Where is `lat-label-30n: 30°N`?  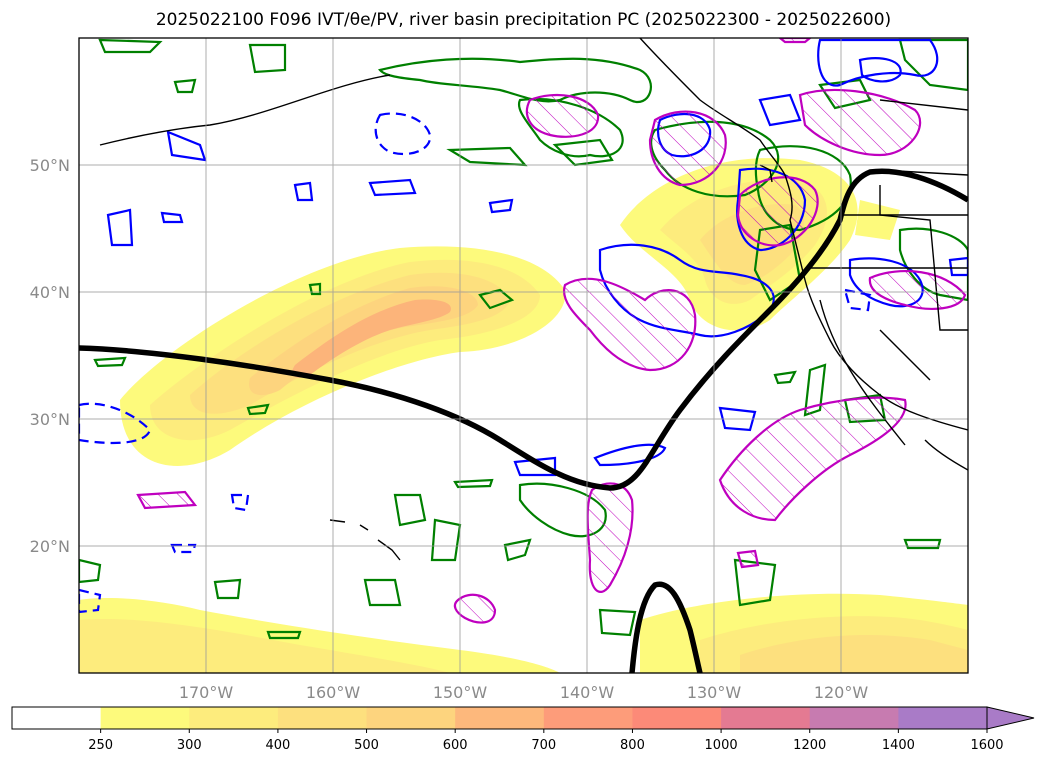 lat-label-30n: 30°N is located at coordinates (50, 419).